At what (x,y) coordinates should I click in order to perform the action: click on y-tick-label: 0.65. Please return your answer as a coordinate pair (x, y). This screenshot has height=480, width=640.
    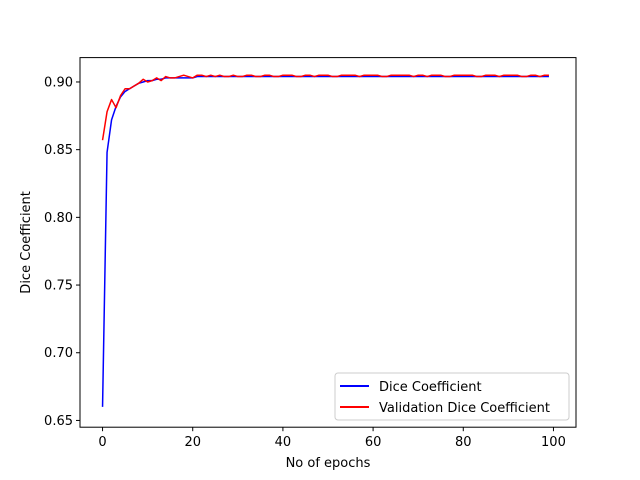
    Looking at the image, I should click on (58, 421).